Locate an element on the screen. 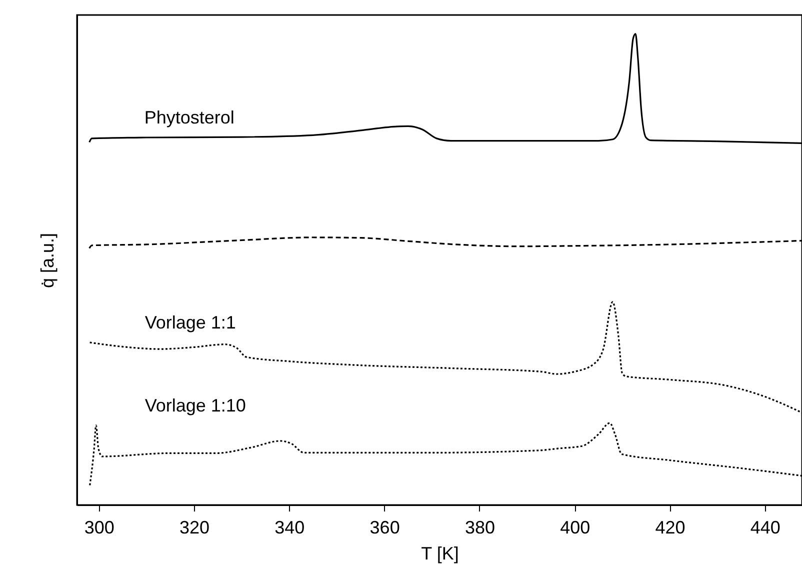  series-label: Vorlage 1:10 is located at coordinates (195, 405).